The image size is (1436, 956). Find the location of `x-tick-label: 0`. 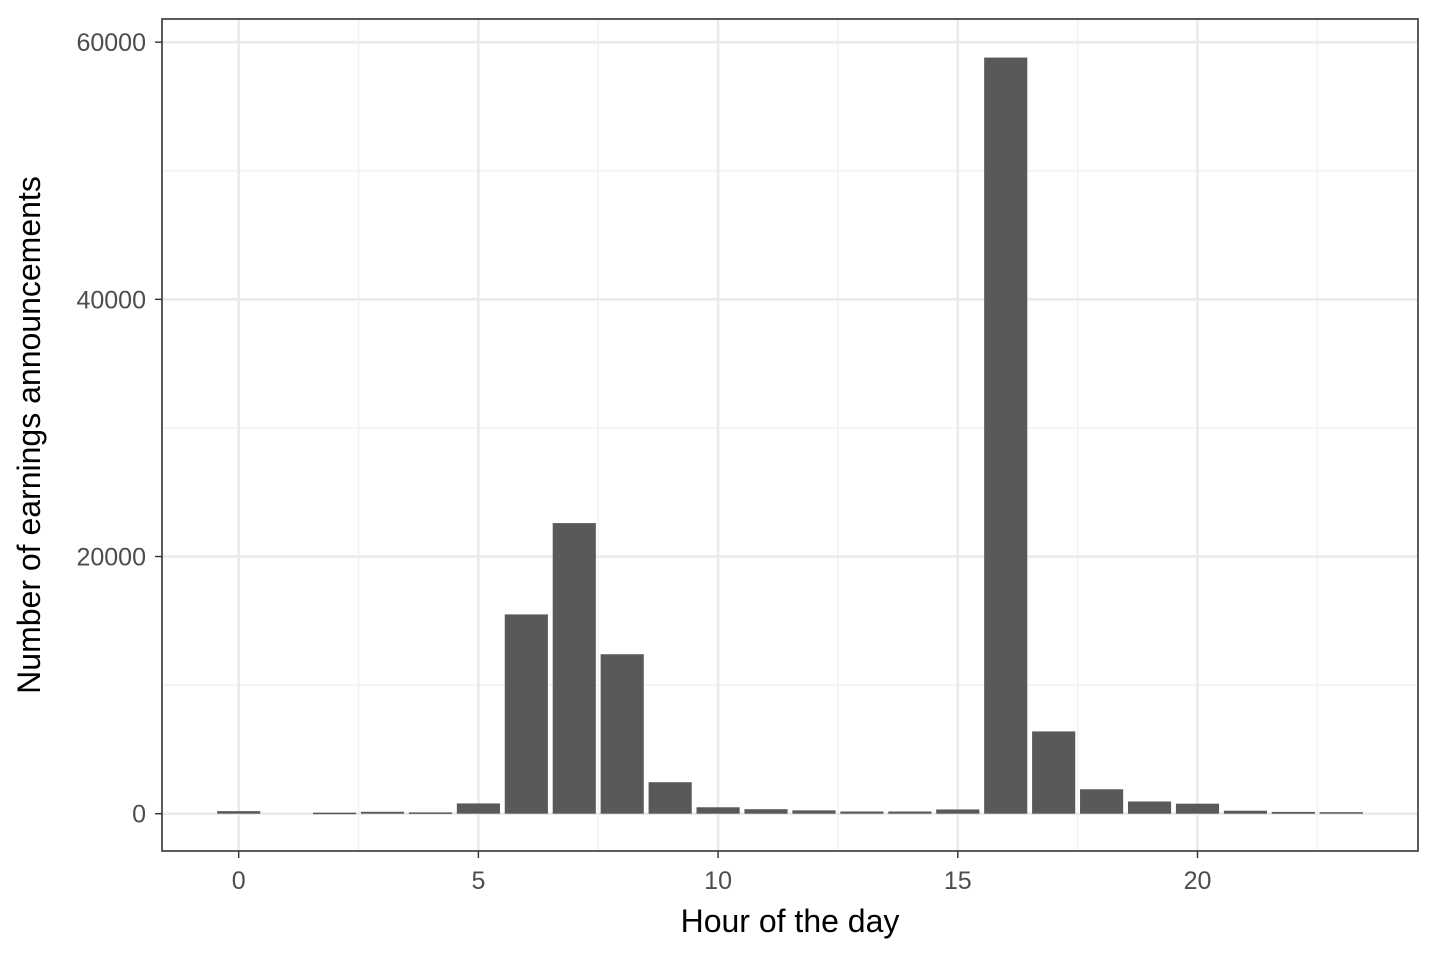

x-tick-label: 0 is located at coordinates (239, 881).